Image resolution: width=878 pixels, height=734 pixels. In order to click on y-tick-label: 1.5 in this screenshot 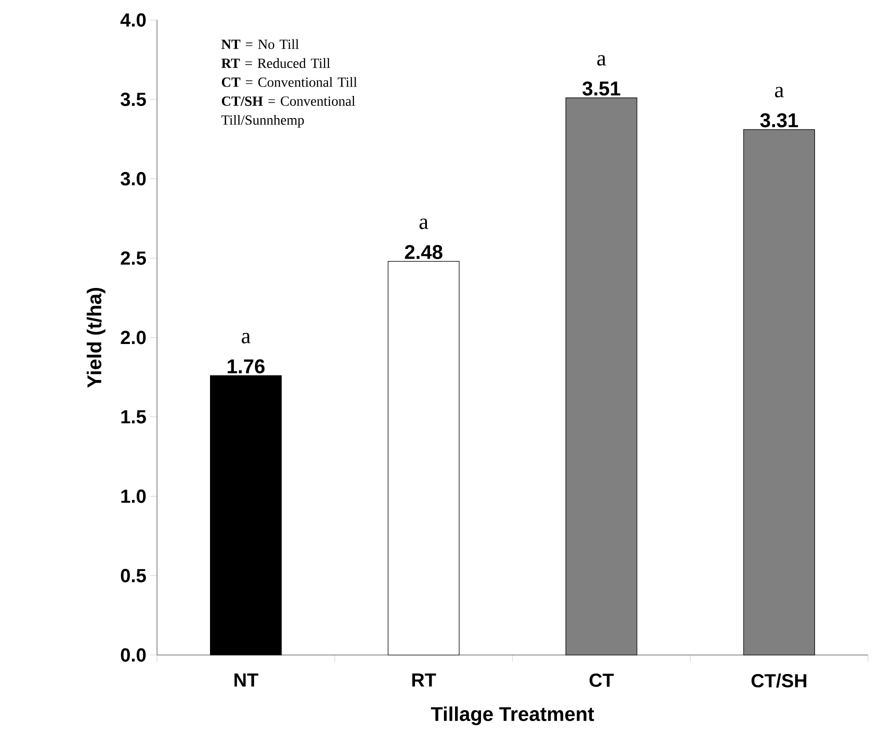, I will do `click(133, 417)`.